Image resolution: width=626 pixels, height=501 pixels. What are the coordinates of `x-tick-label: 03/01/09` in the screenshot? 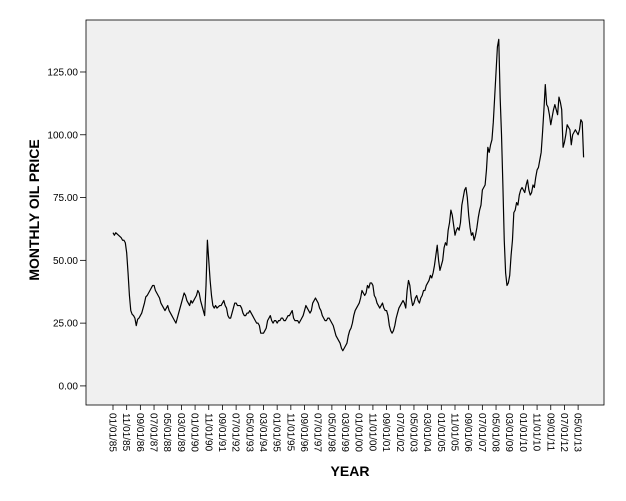 It's located at (508, 432).